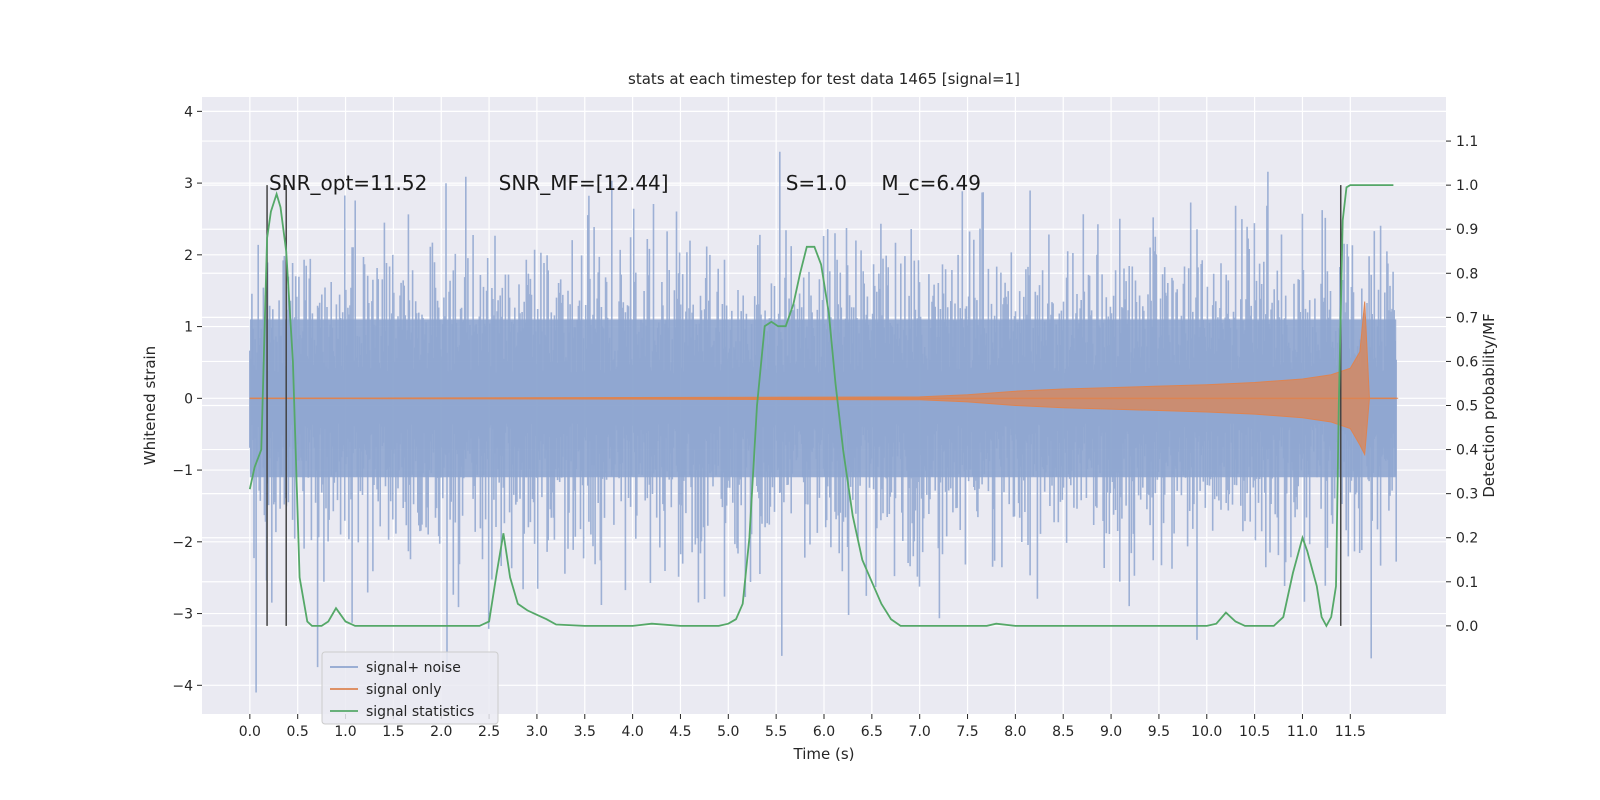  What do you see at coordinates (728, 732) in the screenshot?
I see `x-tick-label: 5.0` at bounding box center [728, 732].